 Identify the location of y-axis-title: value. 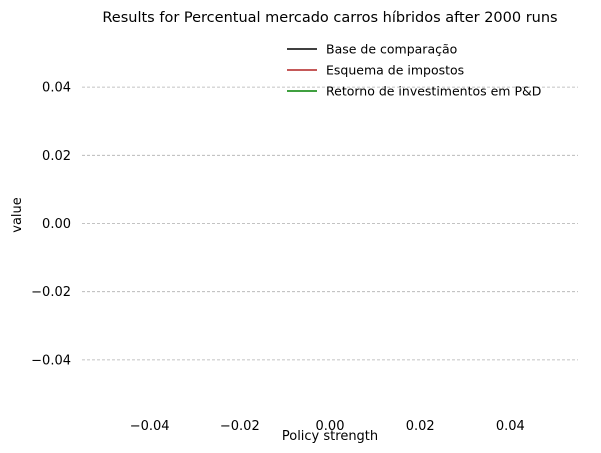
(17, 215).